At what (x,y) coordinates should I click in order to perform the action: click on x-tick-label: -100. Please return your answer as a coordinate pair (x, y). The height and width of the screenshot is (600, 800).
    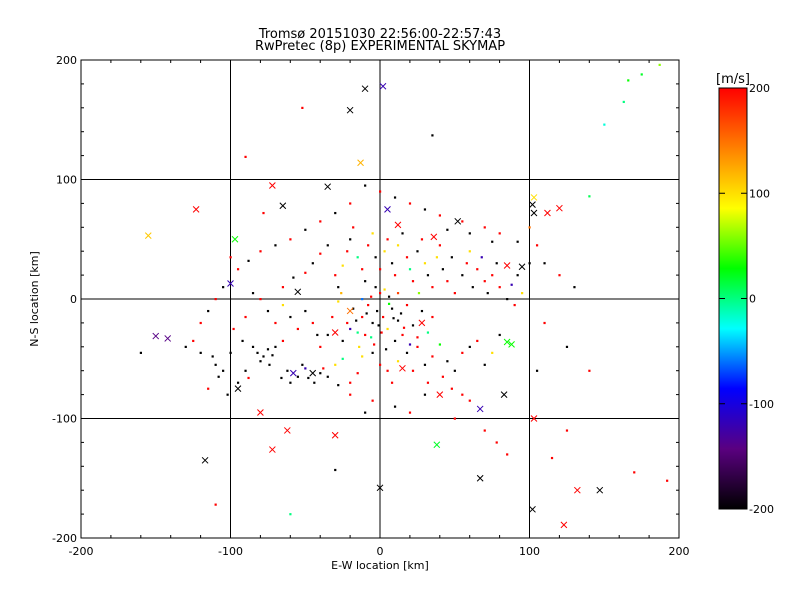
    Looking at the image, I should click on (230, 551).